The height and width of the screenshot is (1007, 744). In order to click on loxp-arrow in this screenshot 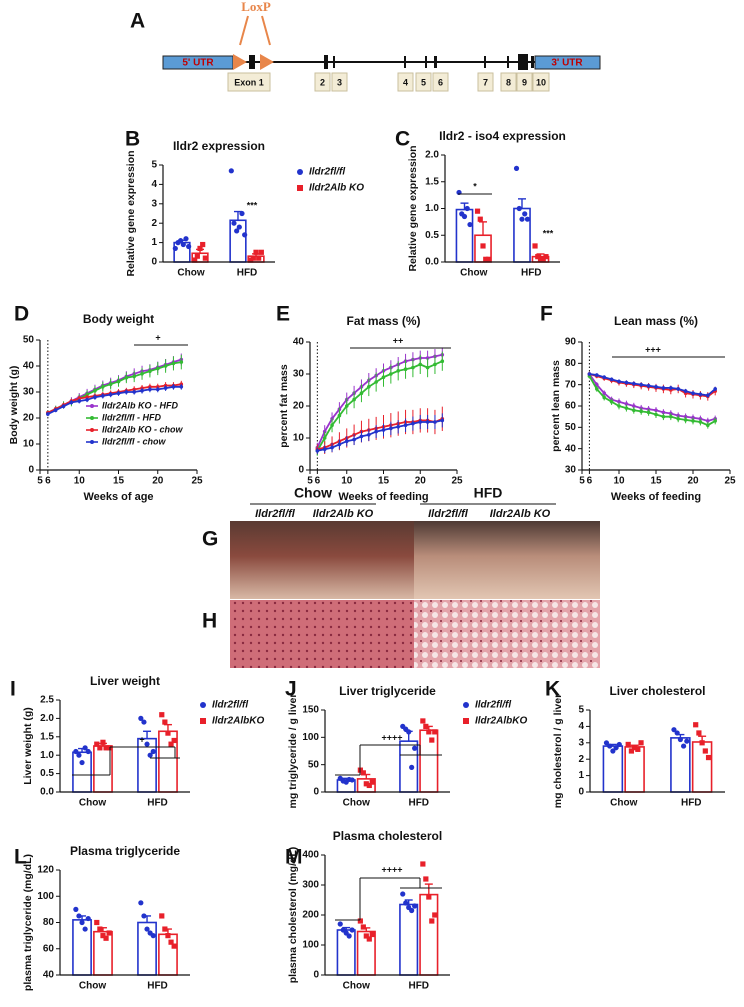, I will do `click(266, 30)`.